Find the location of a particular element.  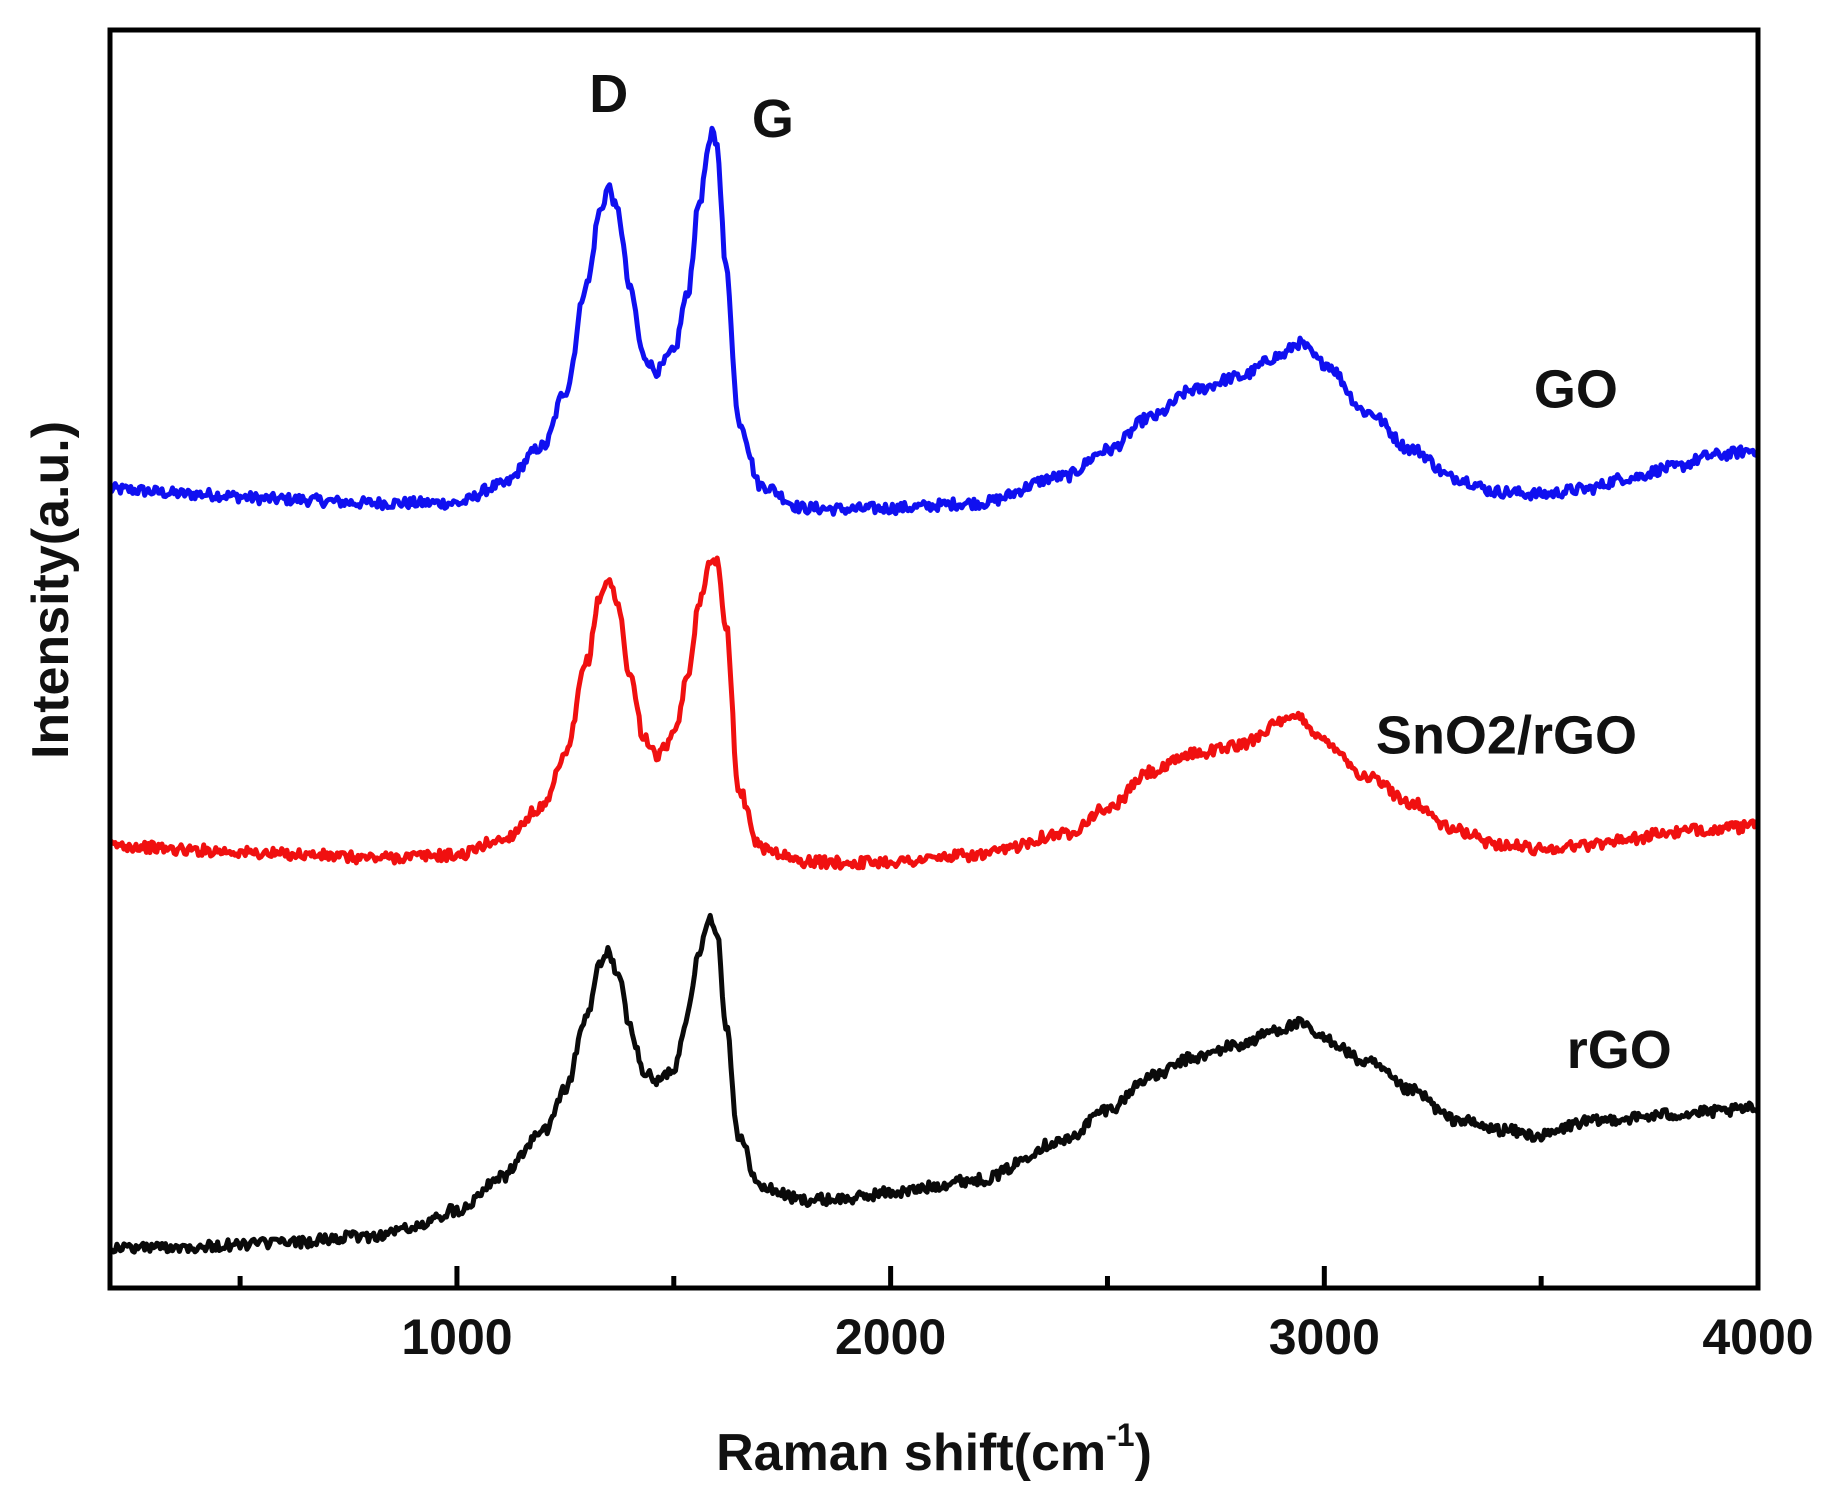

x-axis-title-close: ) is located at coordinates (1143, 1453).